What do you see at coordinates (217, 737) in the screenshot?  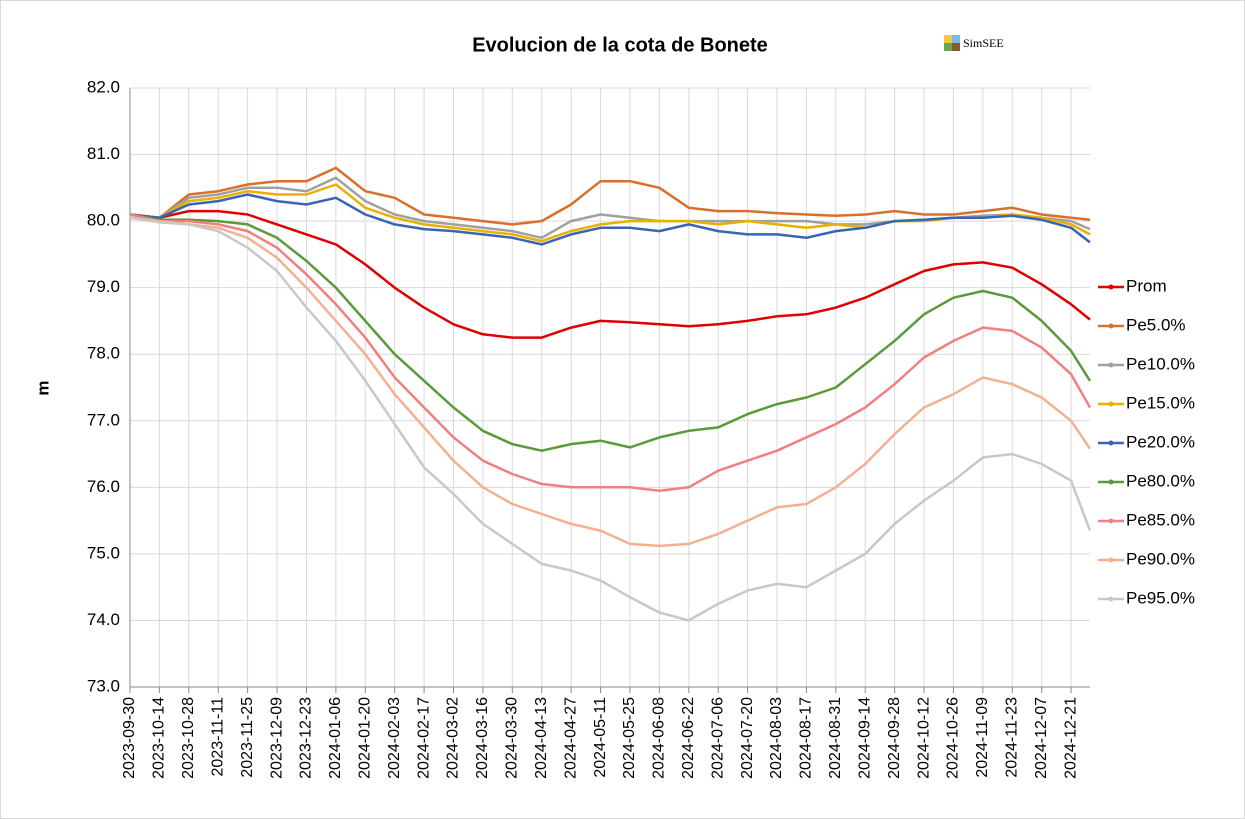 I see `x-tick-label: 2023-11-11` at bounding box center [217, 737].